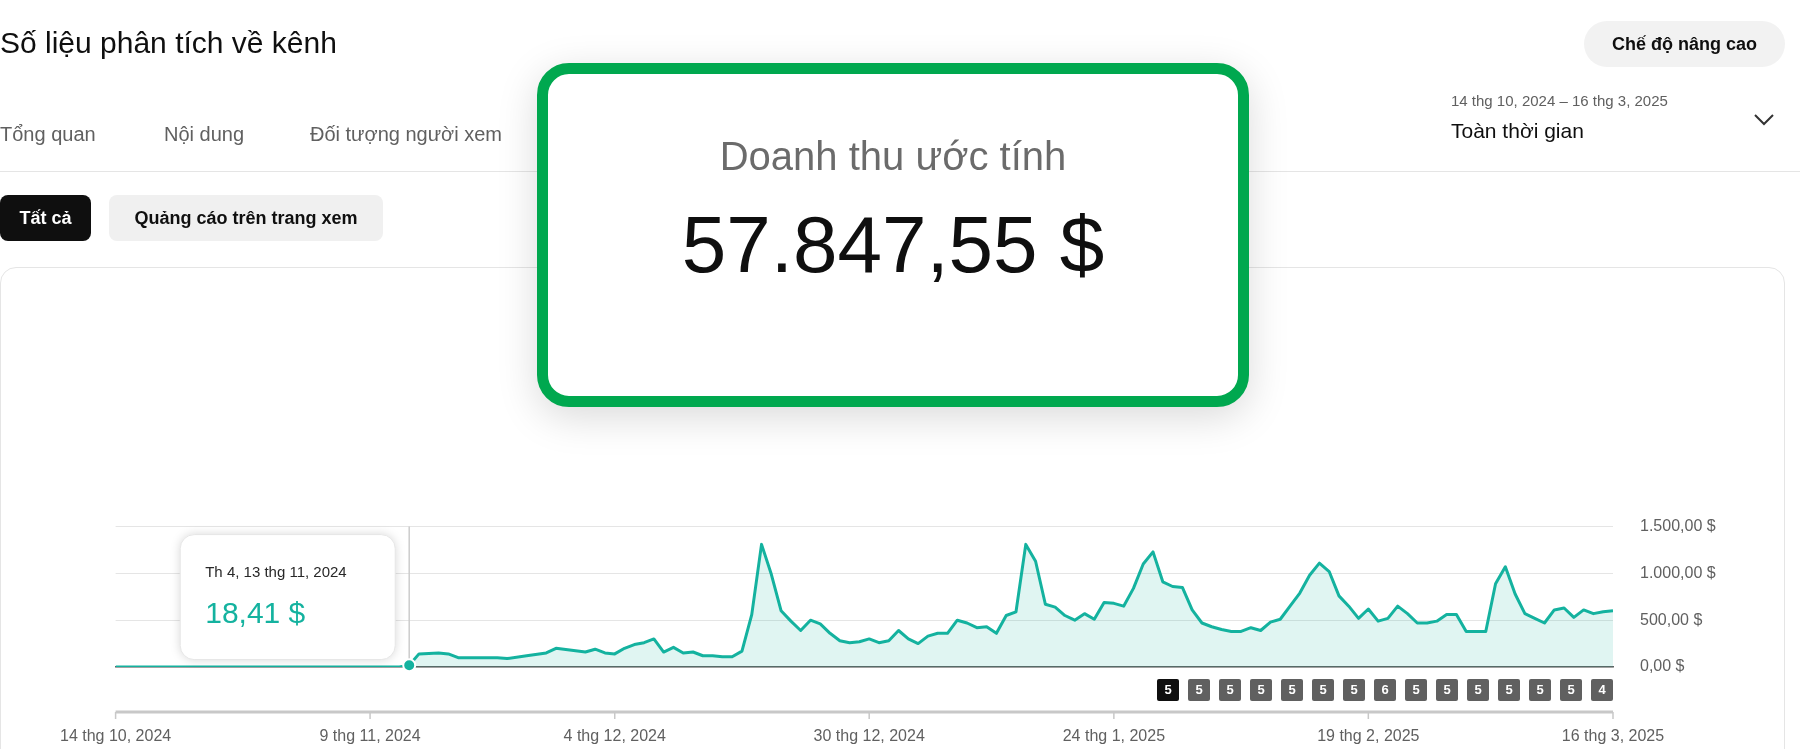 This screenshot has height=749, width=1800. What do you see at coordinates (1613, 736) in the screenshot?
I see `x-tick-label: 16 thg 3, 2025` at bounding box center [1613, 736].